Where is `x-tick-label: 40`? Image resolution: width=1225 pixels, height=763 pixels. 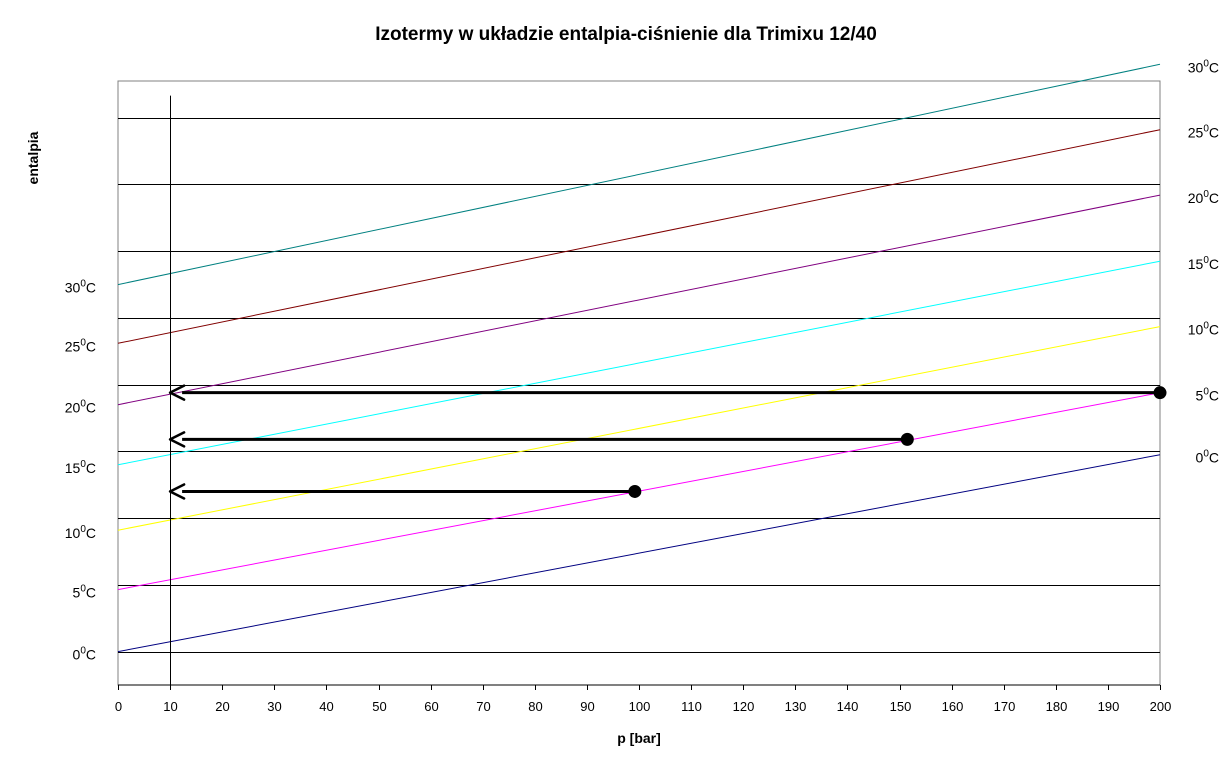 x-tick-label: 40 is located at coordinates (326, 706).